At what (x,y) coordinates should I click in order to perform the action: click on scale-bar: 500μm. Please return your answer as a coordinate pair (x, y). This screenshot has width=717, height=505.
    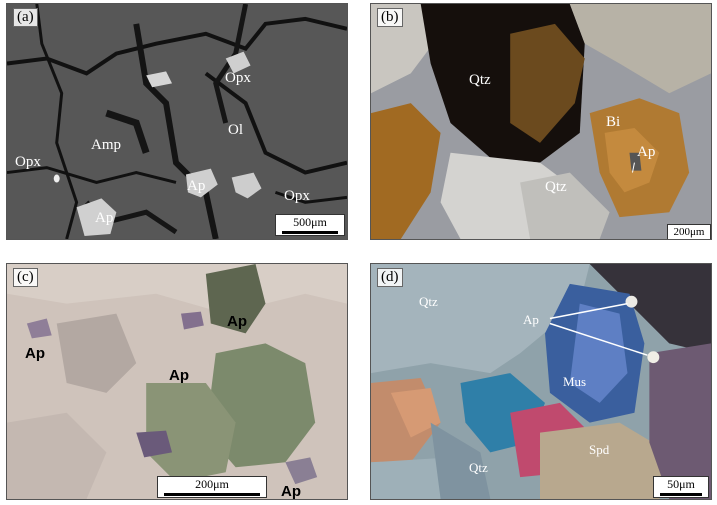
    Looking at the image, I should click on (310, 225).